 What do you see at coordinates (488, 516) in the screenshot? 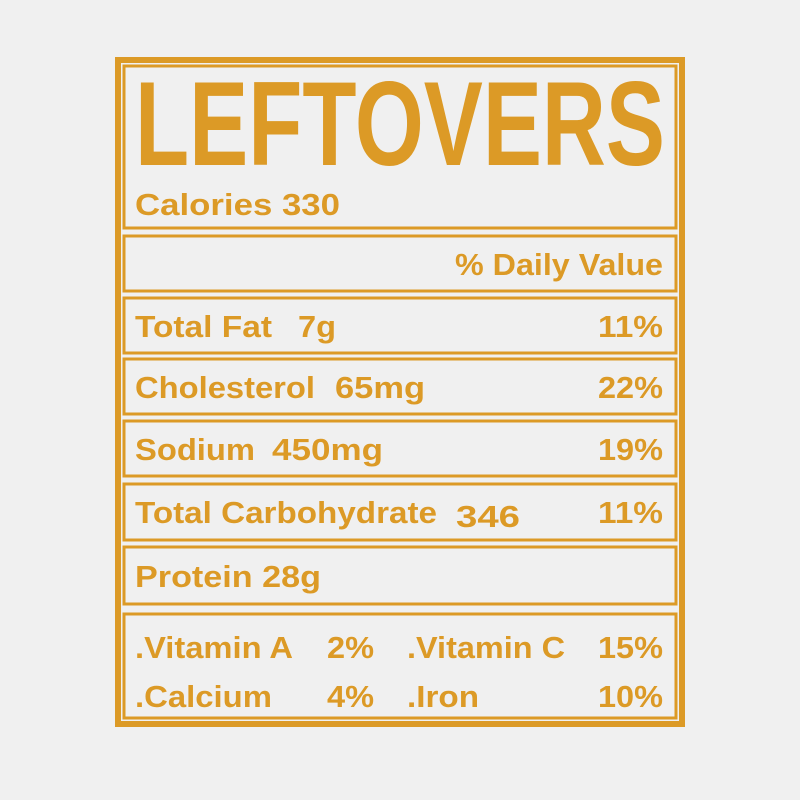
I see `nutrient-amount: 346` at bounding box center [488, 516].